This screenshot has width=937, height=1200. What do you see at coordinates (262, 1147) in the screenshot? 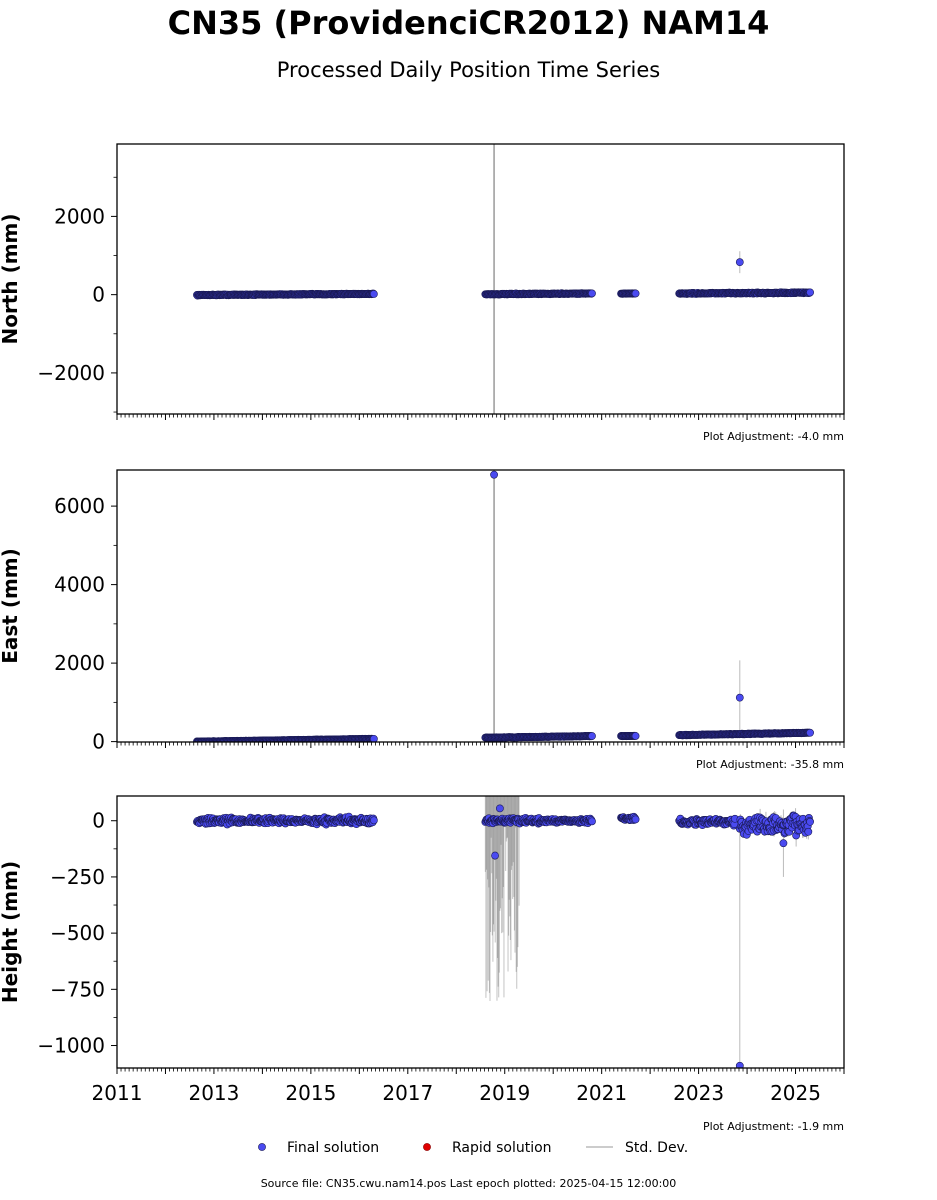
I see `legend-marker-final` at bounding box center [262, 1147].